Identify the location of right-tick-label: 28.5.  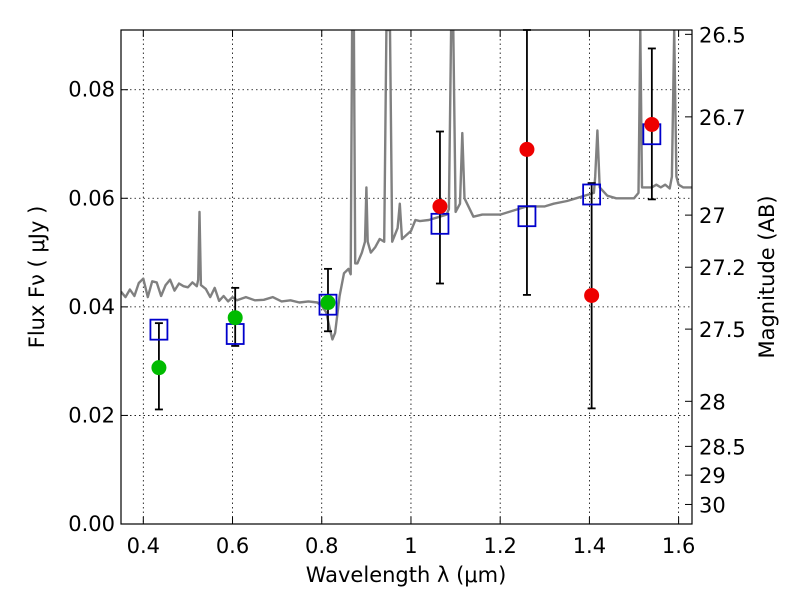
(722, 447).